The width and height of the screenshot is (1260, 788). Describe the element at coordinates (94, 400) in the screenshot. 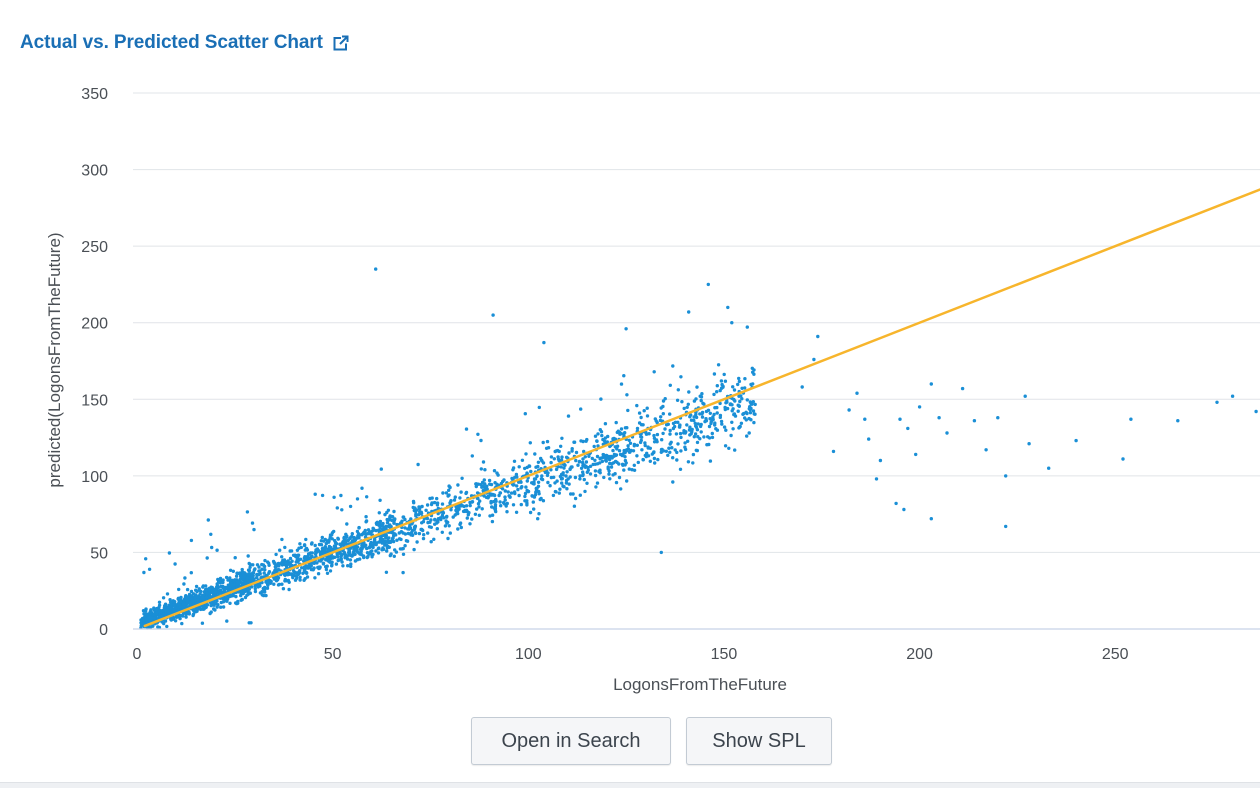

I see `y-tick-label: 150` at that location.